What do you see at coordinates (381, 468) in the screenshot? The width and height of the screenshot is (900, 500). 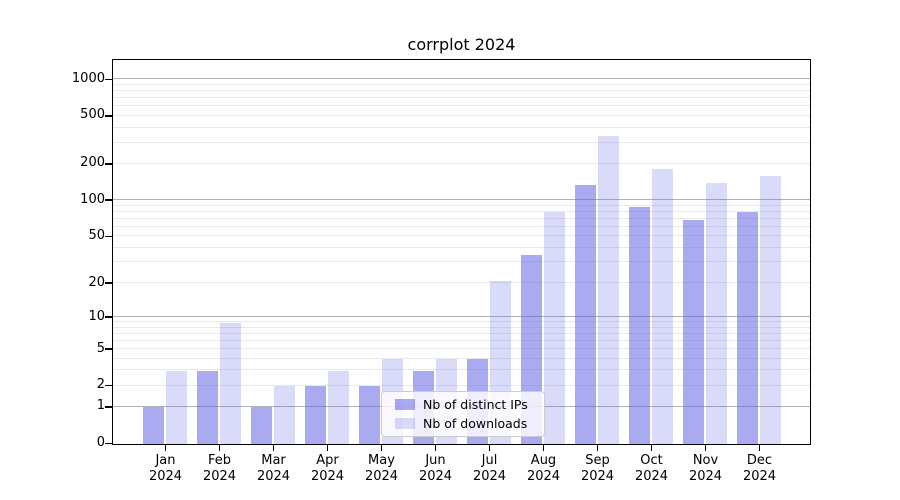 I see `x-tick-label: May 2024` at bounding box center [381, 468].